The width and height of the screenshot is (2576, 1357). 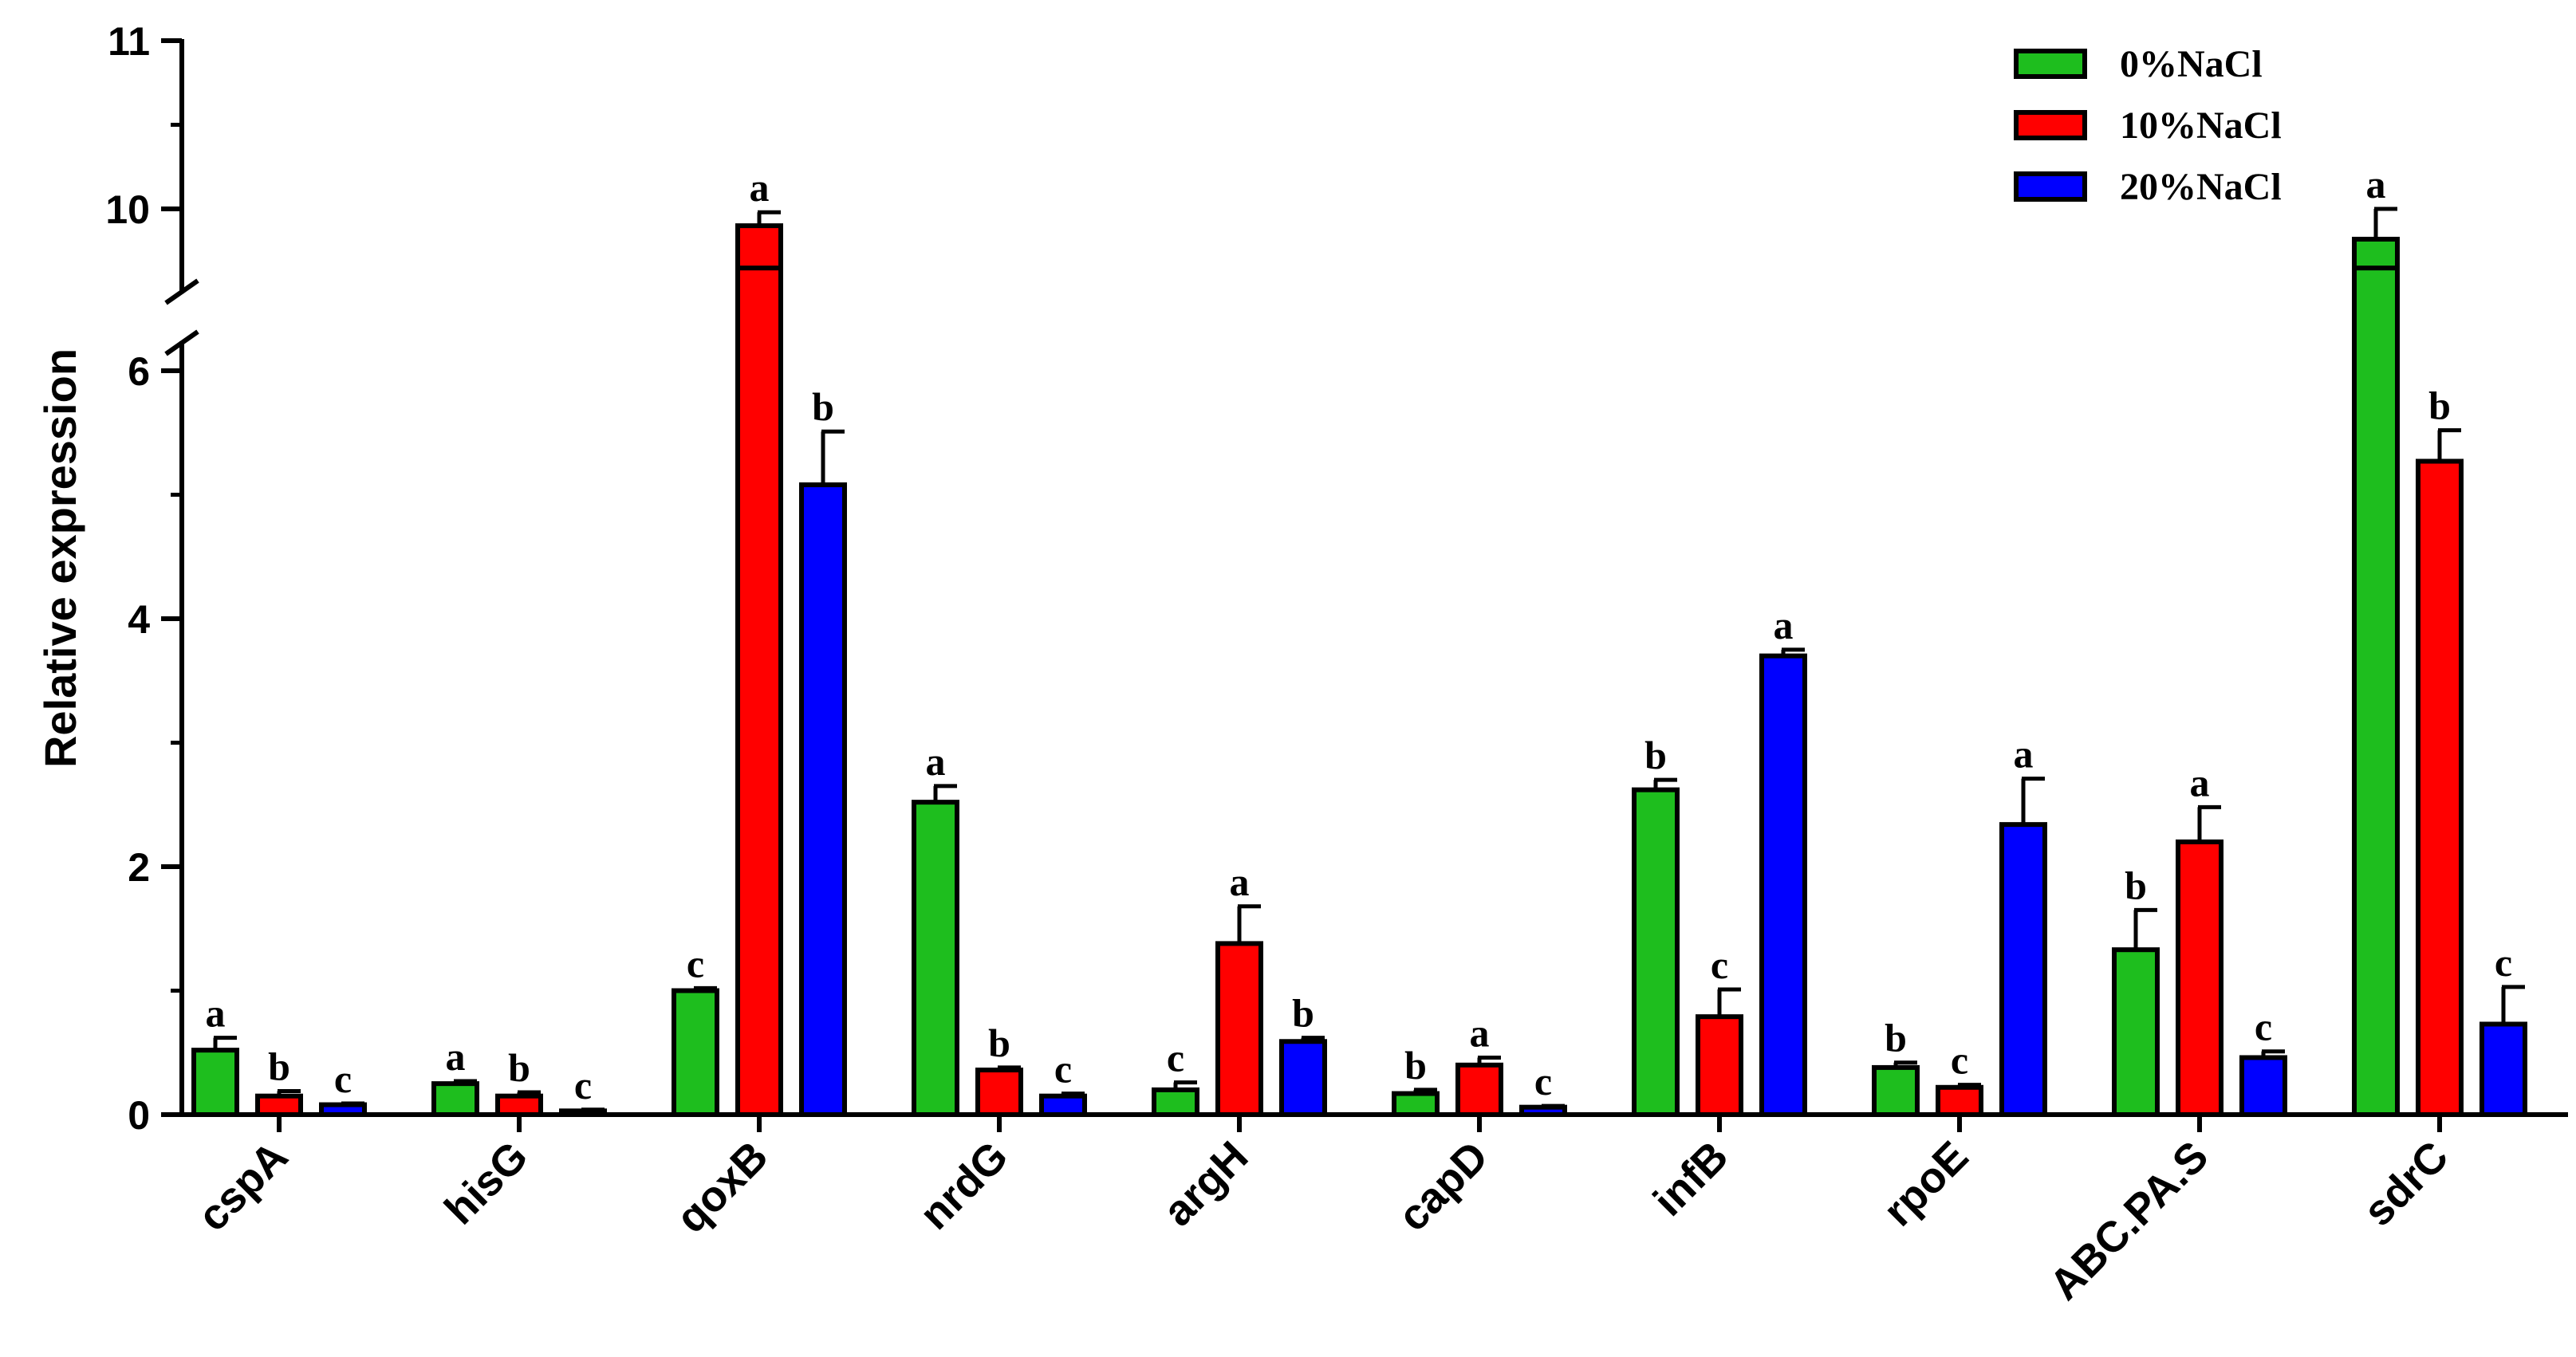 I want to click on bar-0%NaCl-infB, so click(x=1656, y=952).